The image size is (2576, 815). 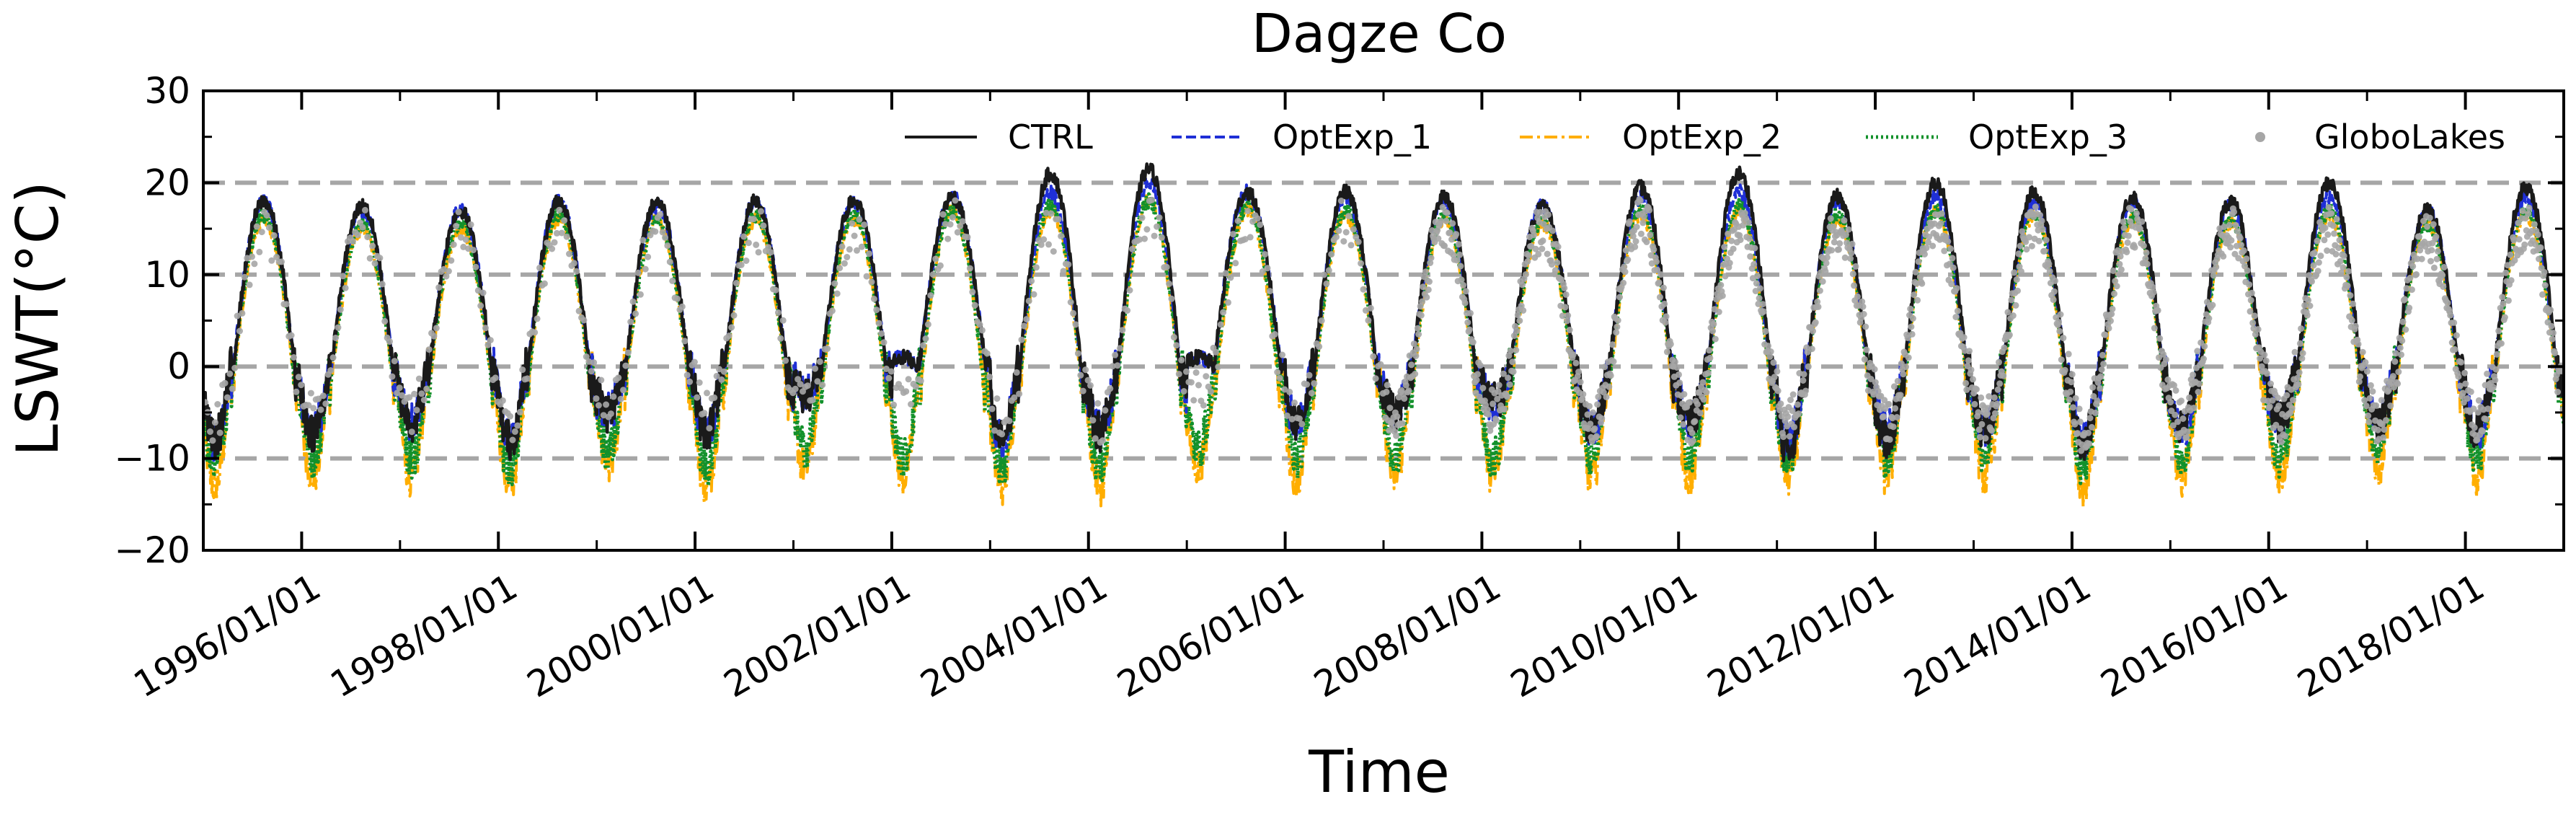 I want to click on legend-label: OptExp_2, so click(x=1701, y=137).